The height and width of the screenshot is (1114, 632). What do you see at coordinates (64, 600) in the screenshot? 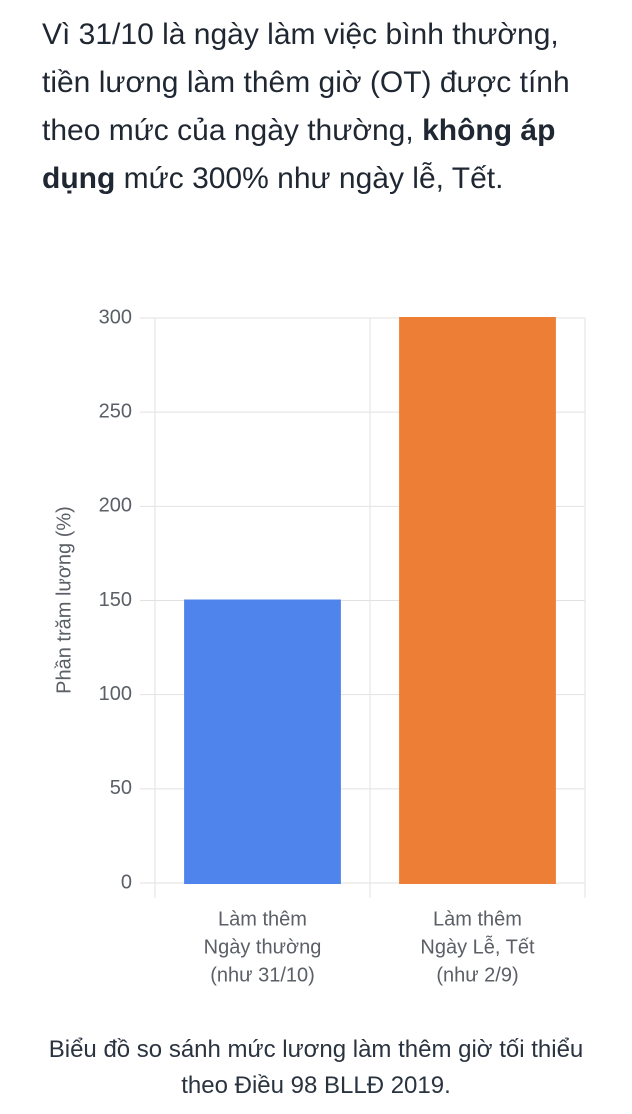
I see `y-axis-label: Phần trăm lương (%)` at bounding box center [64, 600].